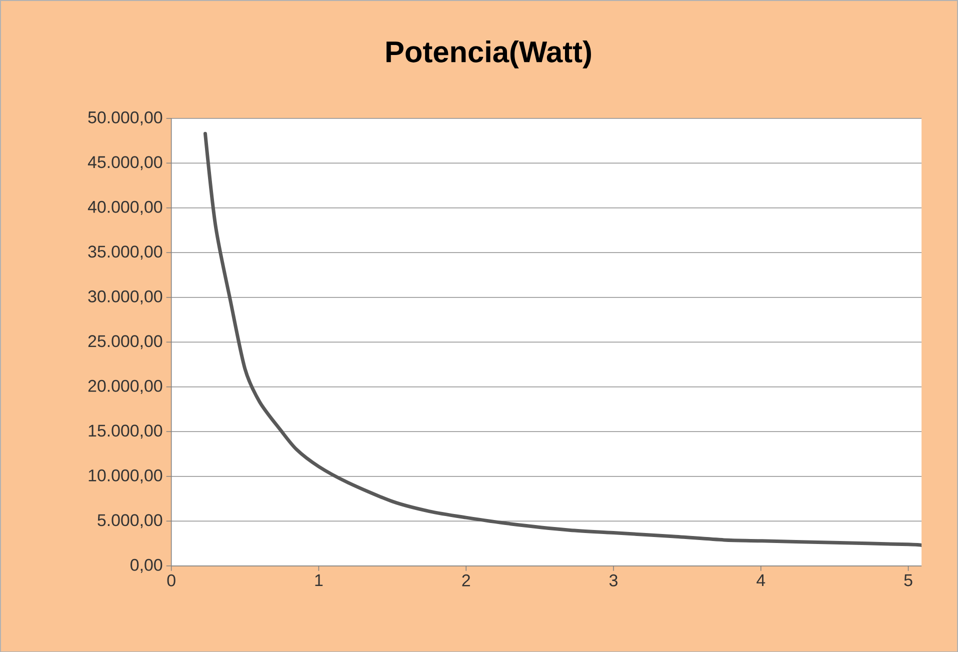  Describe the element at coordinates (125, 387) in the screenshot. I see `y-tick-label: 20.000,00` at that location.